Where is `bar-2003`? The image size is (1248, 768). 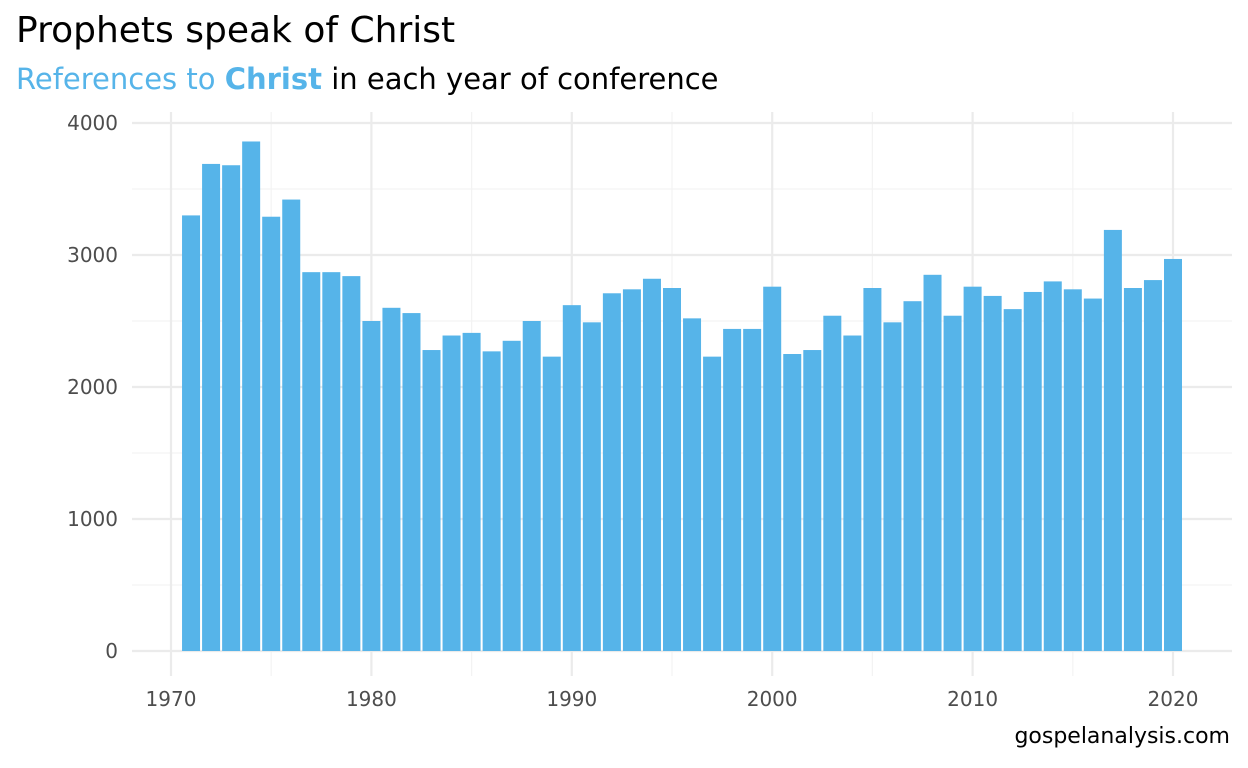 bar-2003 is located at coordinates (832, 483).